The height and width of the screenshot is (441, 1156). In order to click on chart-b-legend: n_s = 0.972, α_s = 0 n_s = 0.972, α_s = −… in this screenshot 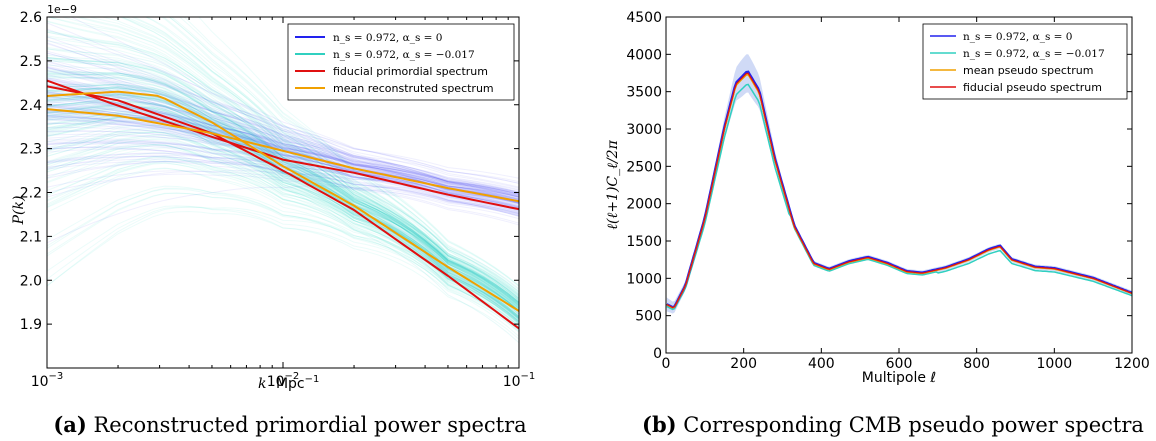, I will do `click(1025, 61)`.